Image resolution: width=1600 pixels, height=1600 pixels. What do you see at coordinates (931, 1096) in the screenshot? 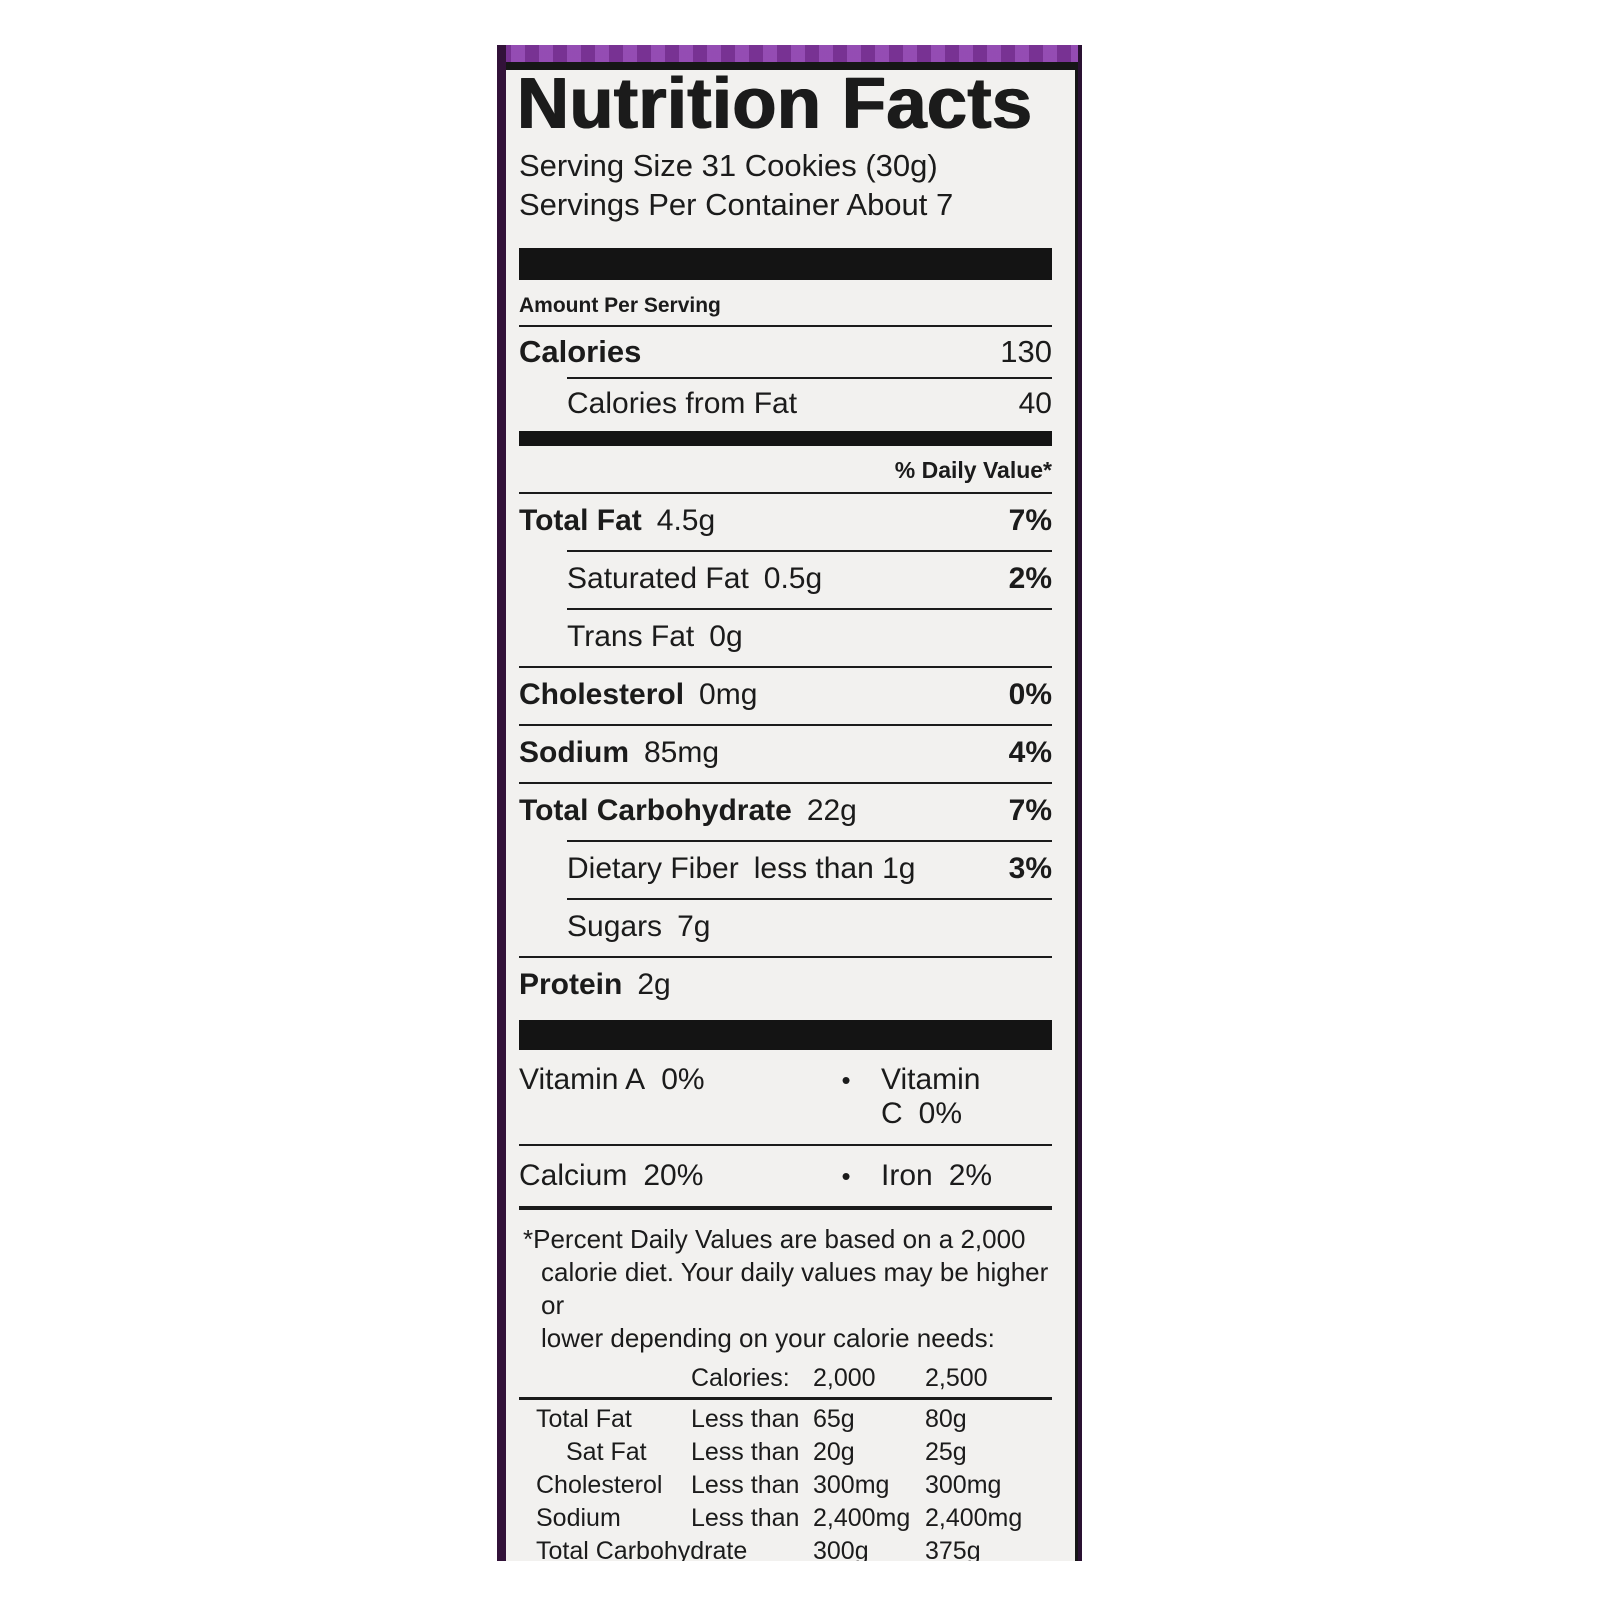
I see `vitamin-c: Vitamin C 0%` at bounding box center [931, 1096].